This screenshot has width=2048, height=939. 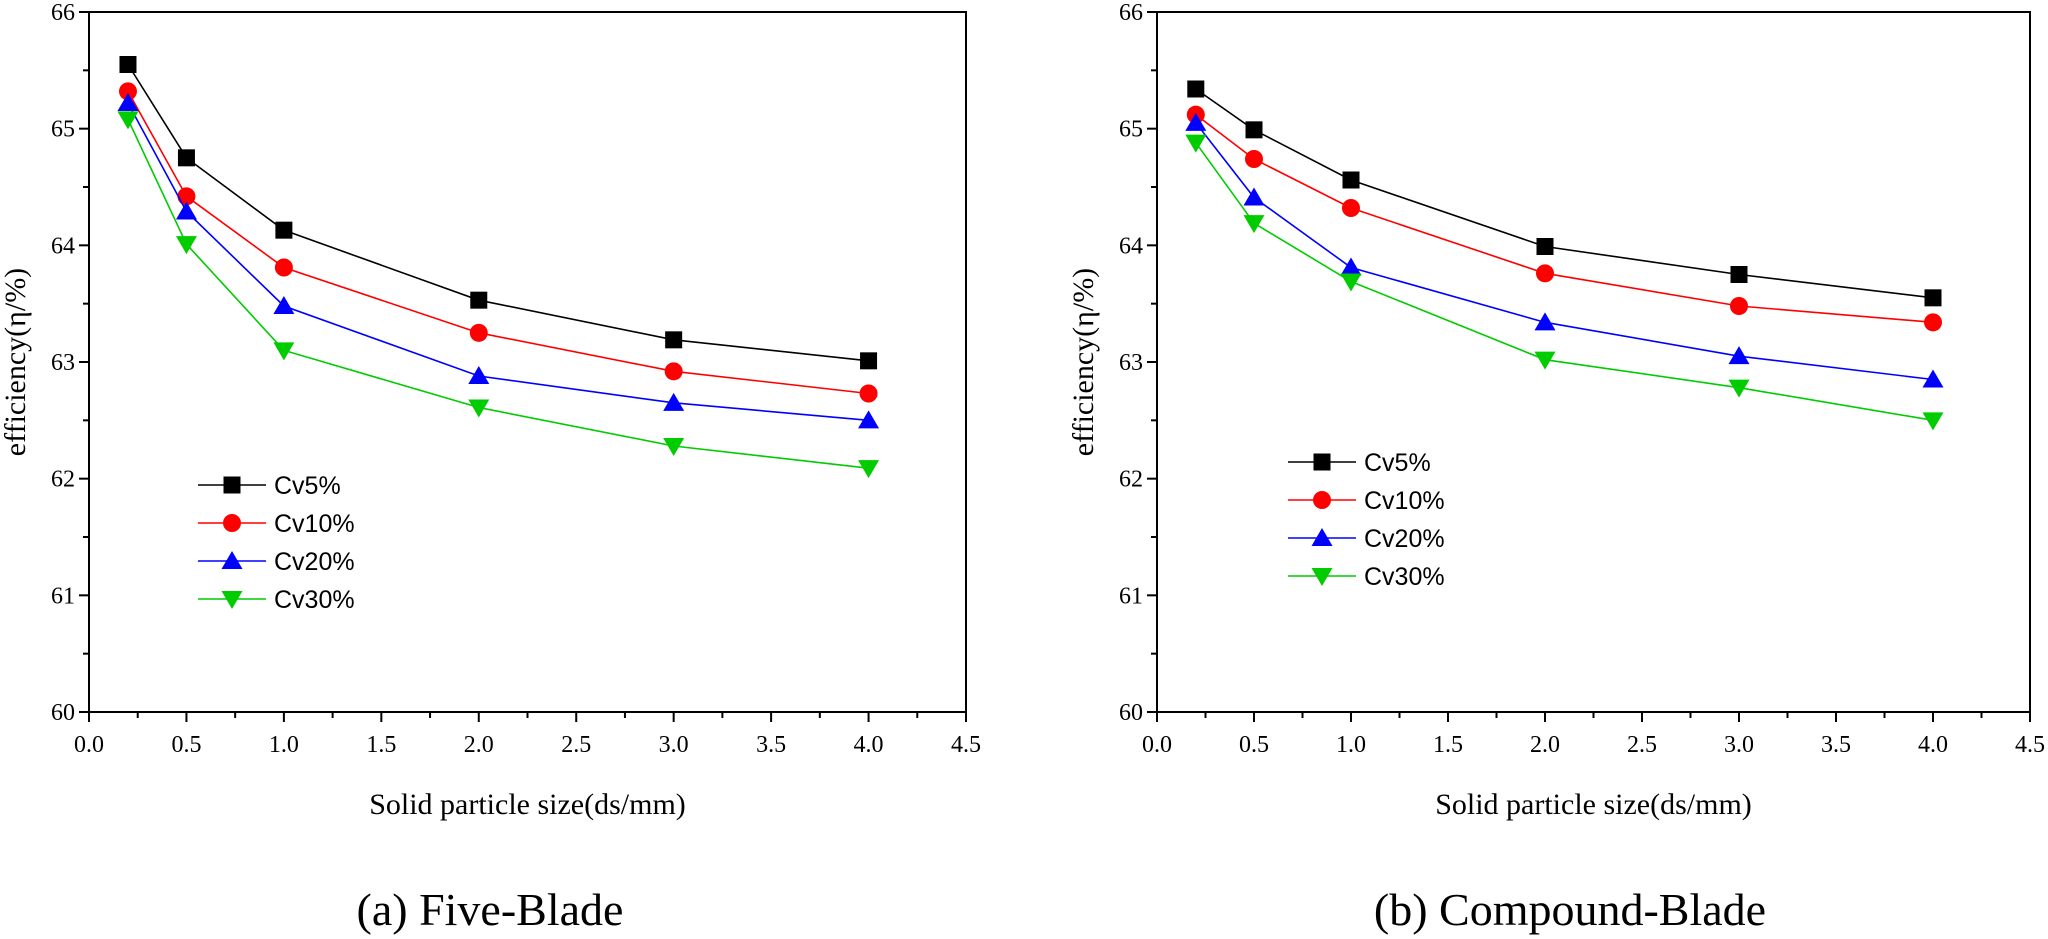 I want to click on y-tick-label: 66, so click(x=63, y=13).